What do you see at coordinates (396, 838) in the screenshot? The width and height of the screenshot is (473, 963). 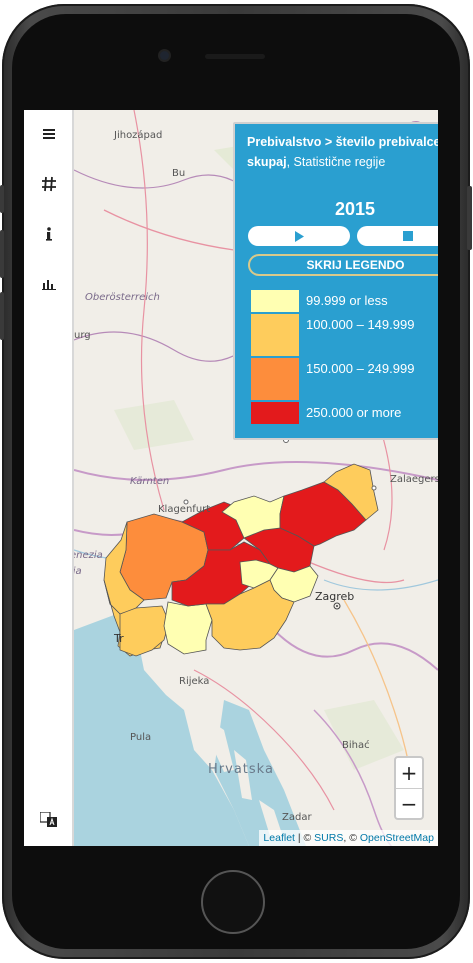 I see `osm-link: OpenStreetMap` at bounding box center [396, 838].